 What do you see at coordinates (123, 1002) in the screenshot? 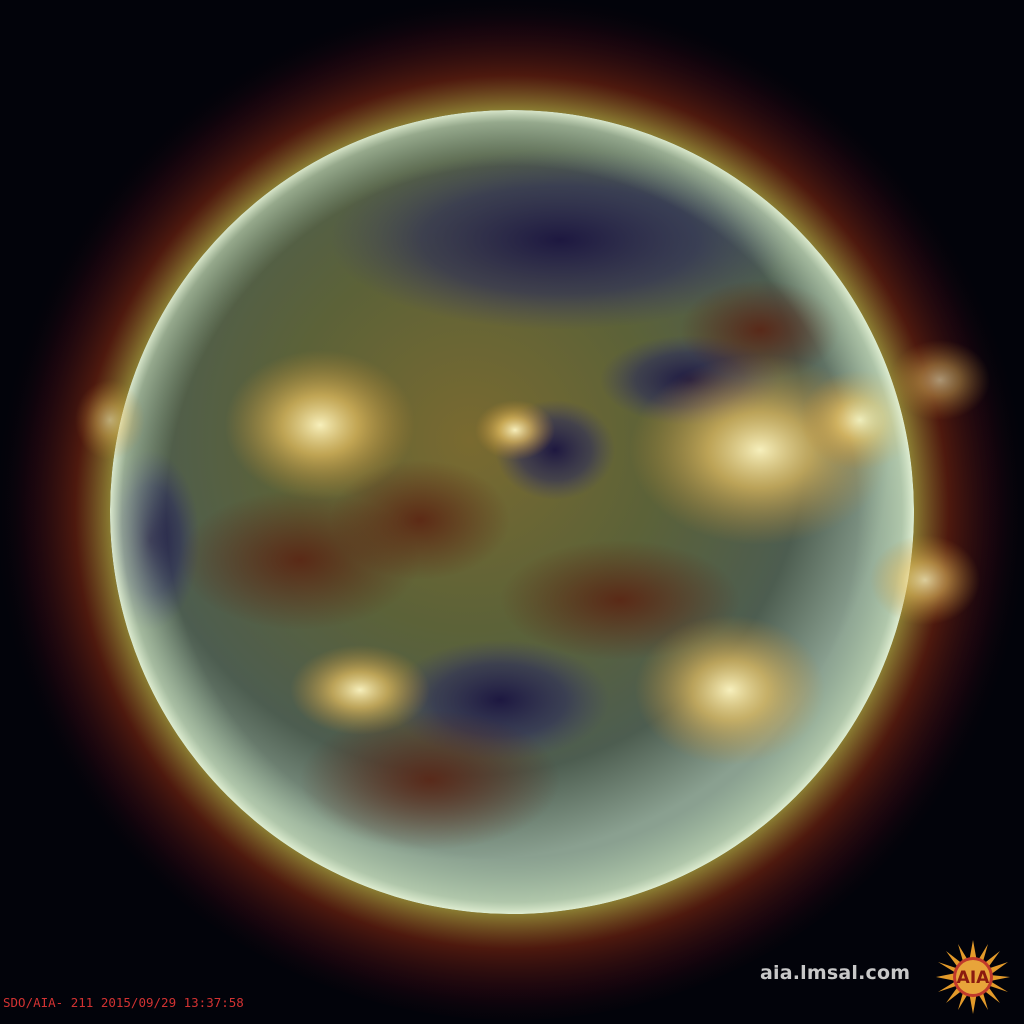
I see `caption-211: SDO/AIA- 211 2015/09/29 13:37:58` at bounding box center [123, 1002].